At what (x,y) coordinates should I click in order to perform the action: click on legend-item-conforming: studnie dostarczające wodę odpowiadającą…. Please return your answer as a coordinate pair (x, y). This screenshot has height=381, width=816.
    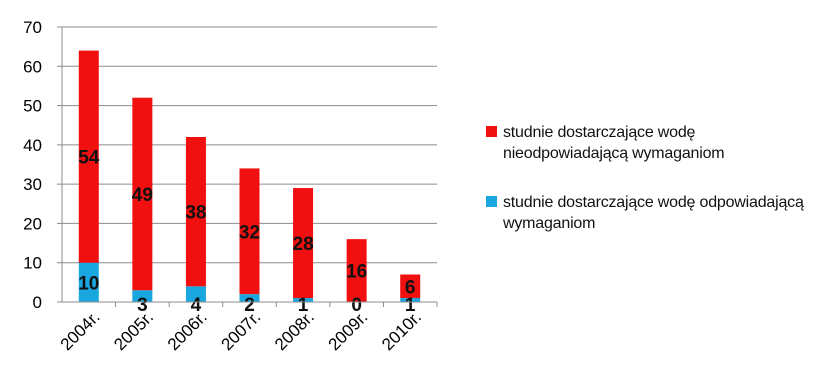
    Looking at the image, I should click on (648, 213).